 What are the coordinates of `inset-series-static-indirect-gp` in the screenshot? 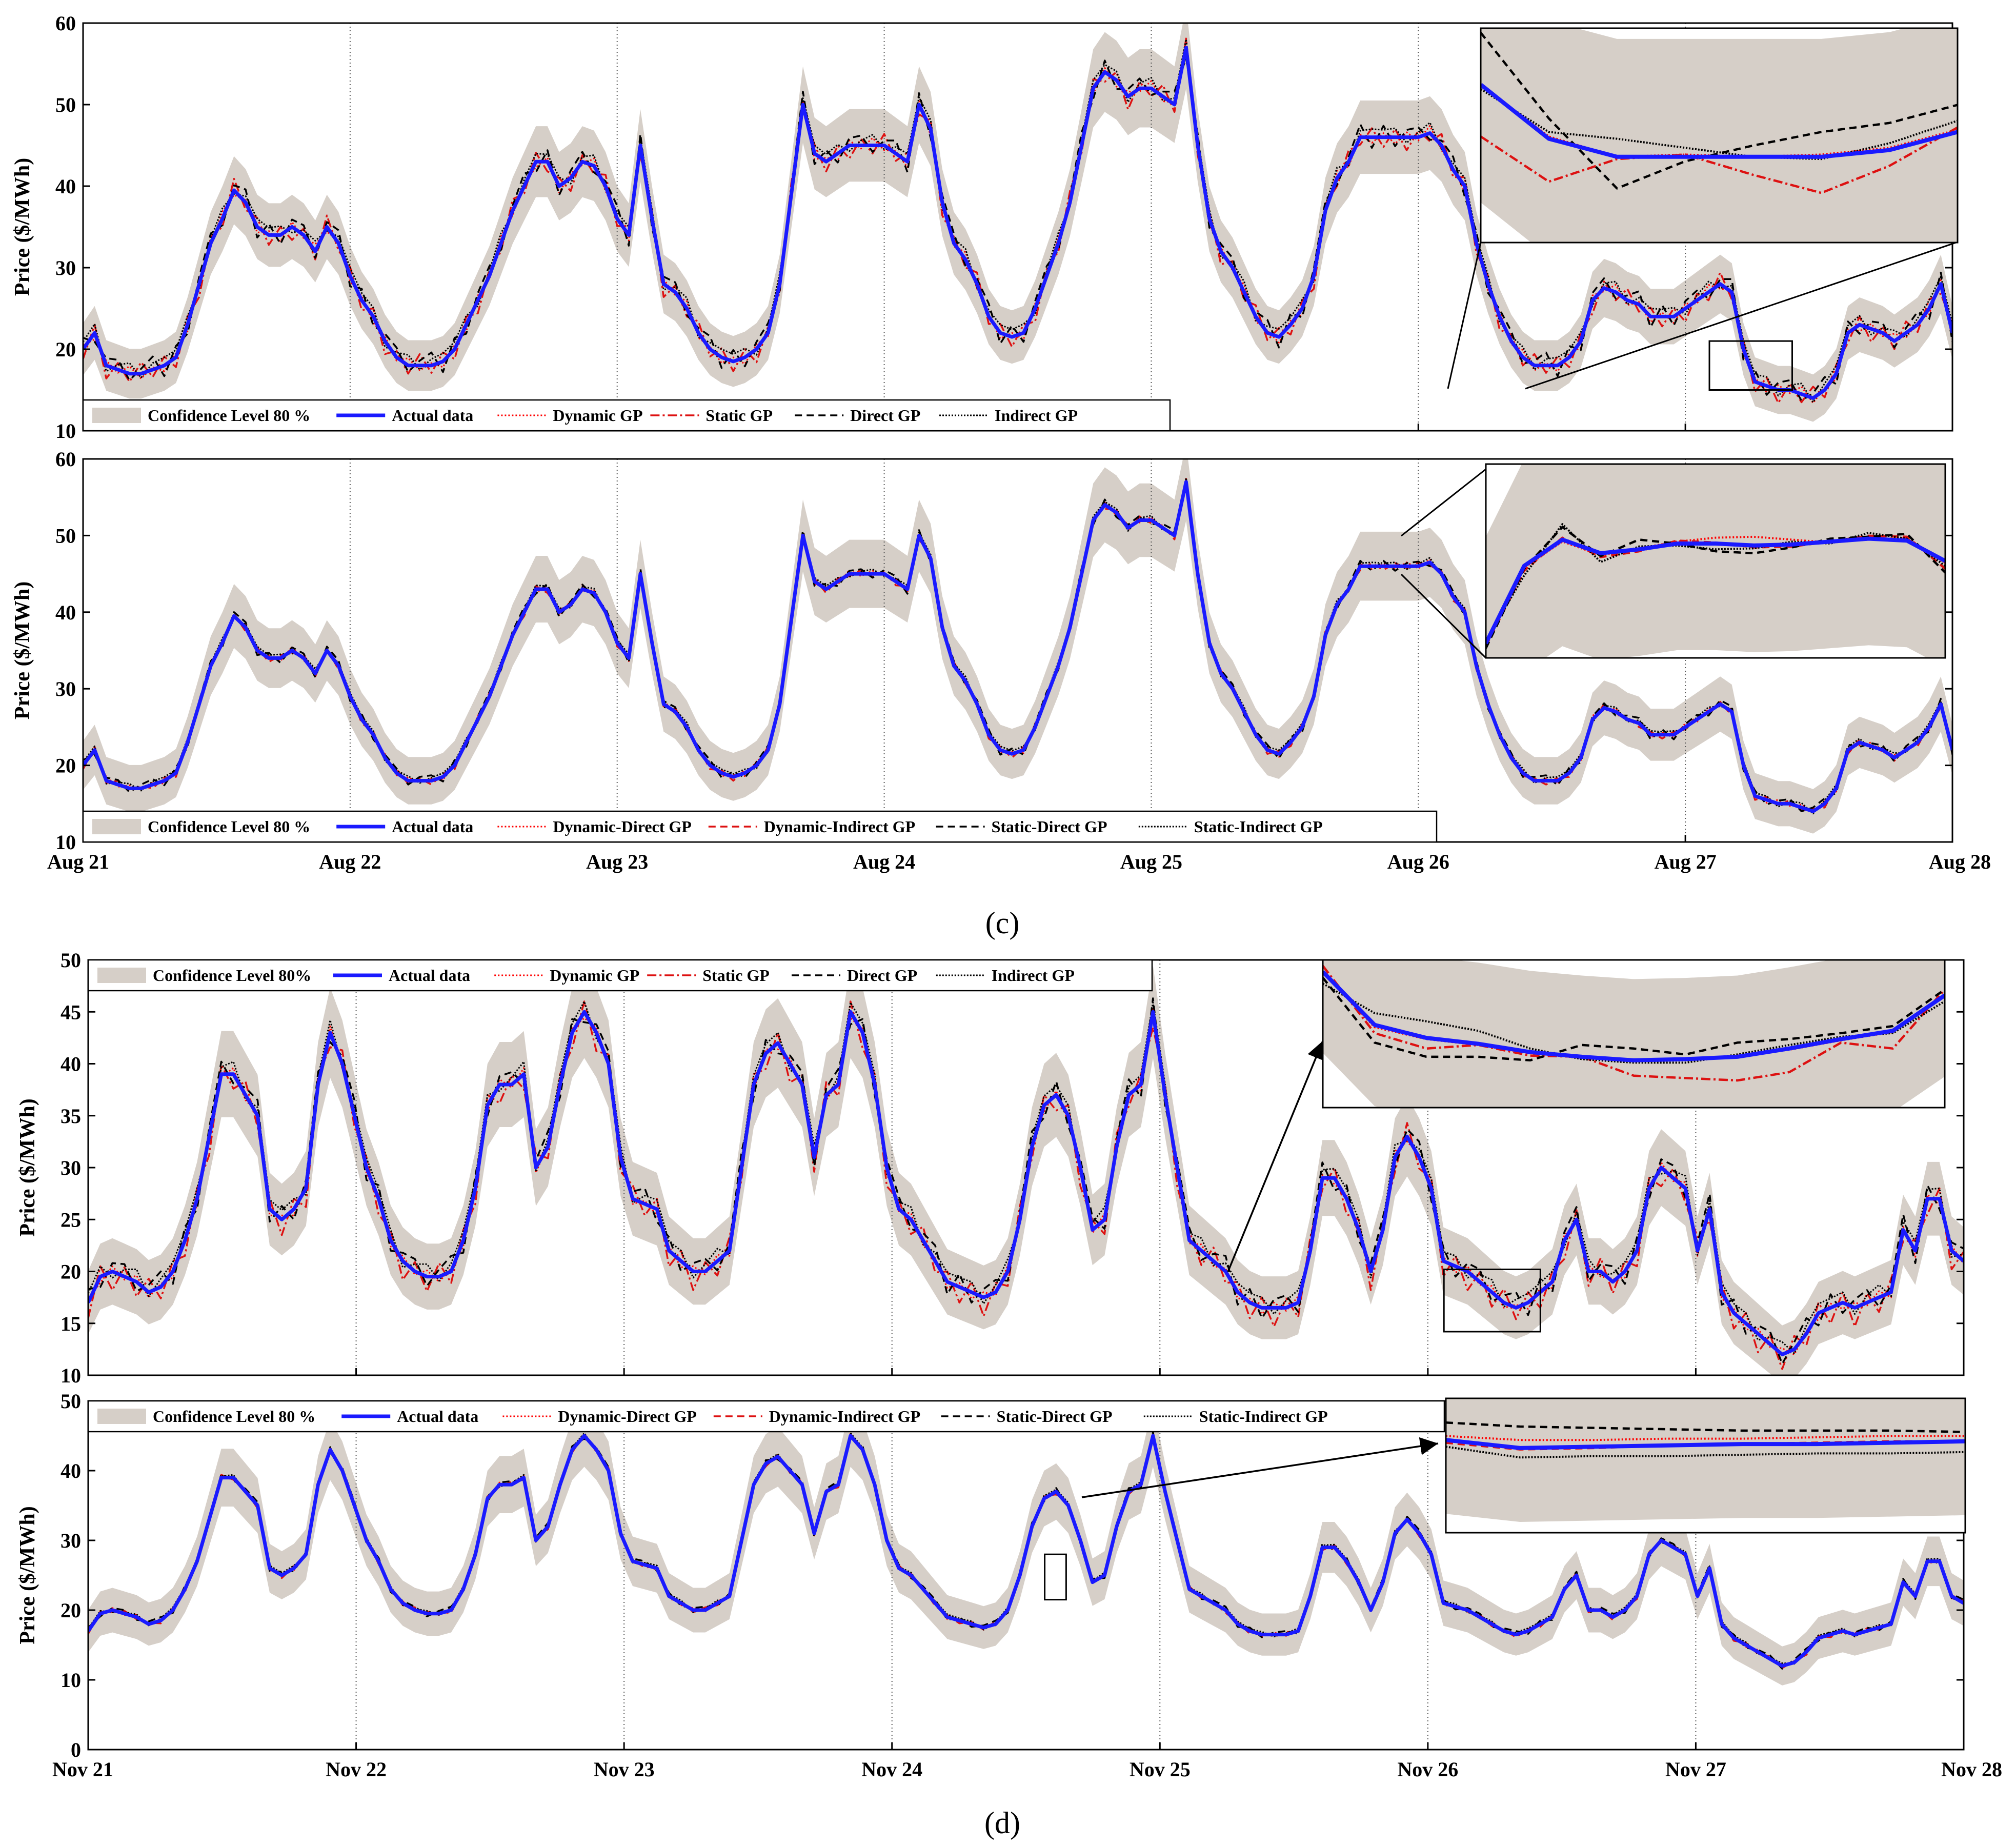 It's located at (1715, 582).